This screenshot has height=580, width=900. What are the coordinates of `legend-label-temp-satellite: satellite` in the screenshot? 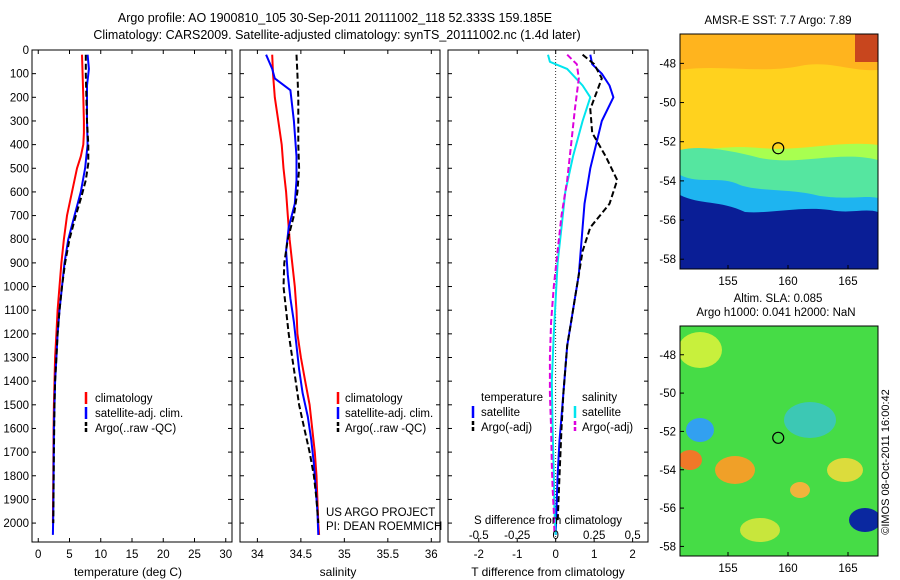 It's located at (500, 413).